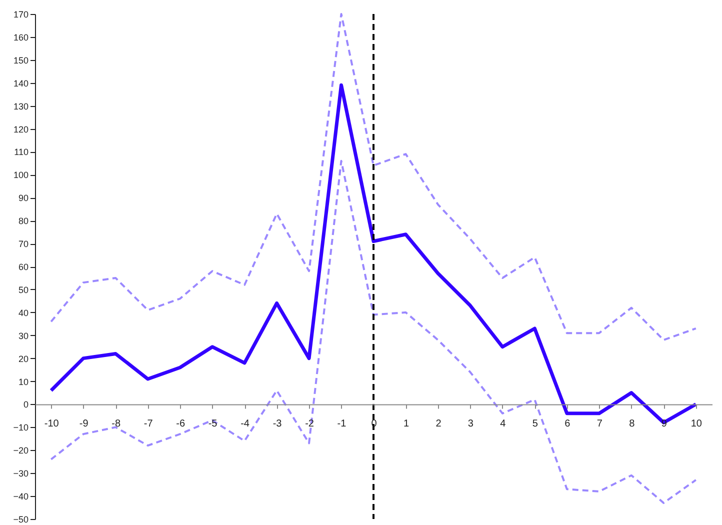 This screenshot has width=722, height=525. What do you see at coordinates (342, 424) in the screenshot?
I see `x-tick-label: -1` at bounding box center [342, 424].